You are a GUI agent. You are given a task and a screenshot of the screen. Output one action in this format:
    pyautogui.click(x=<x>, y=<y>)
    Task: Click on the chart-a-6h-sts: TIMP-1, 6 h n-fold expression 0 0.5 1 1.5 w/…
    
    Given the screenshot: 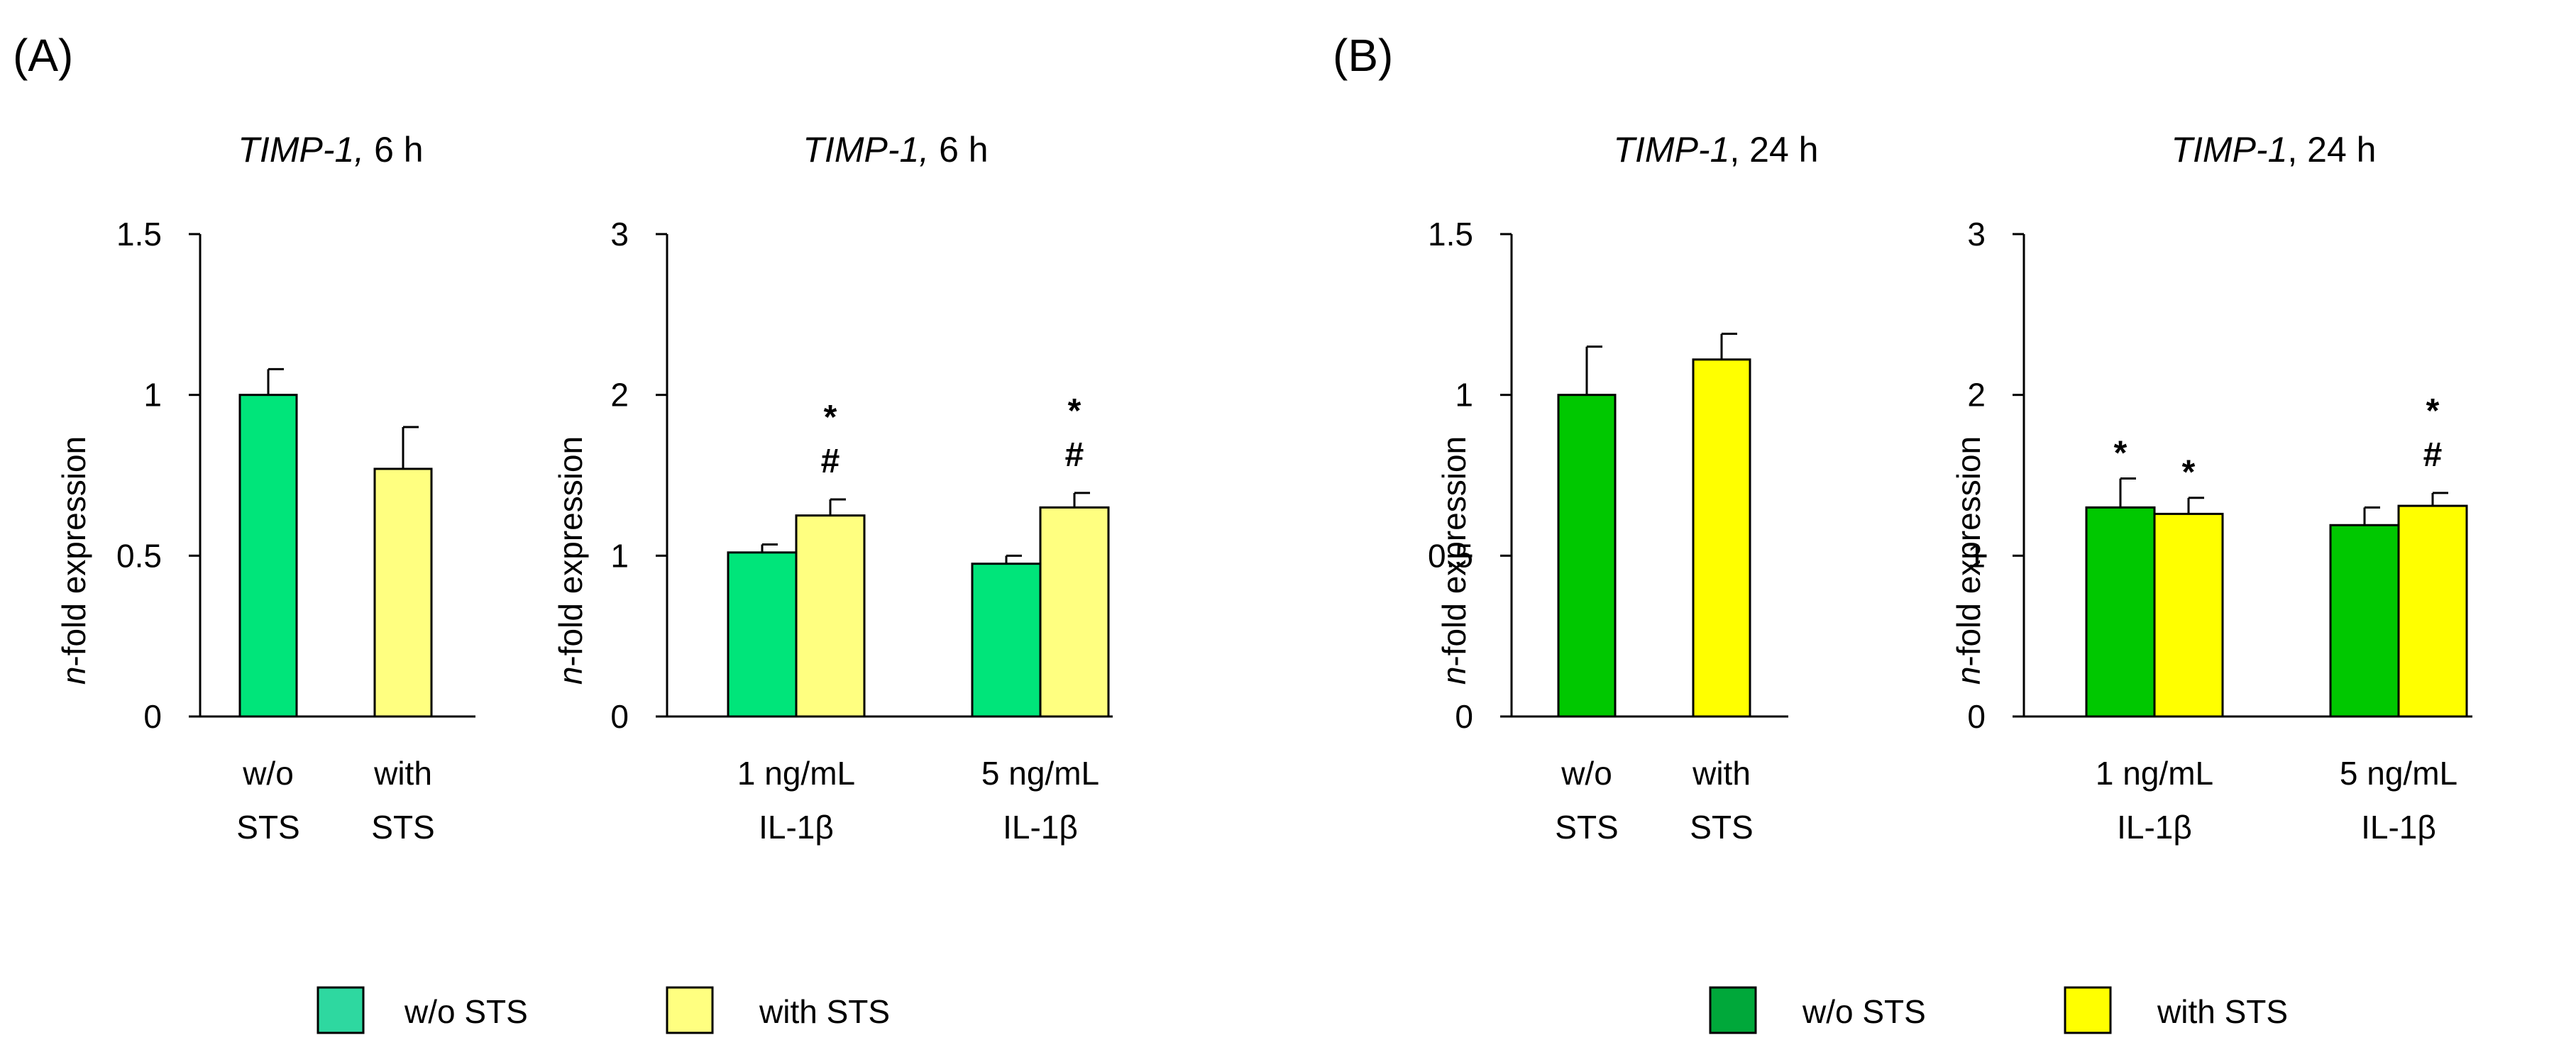 What is the action you would take?
    pyautogui.click(x=265, y=488)
    